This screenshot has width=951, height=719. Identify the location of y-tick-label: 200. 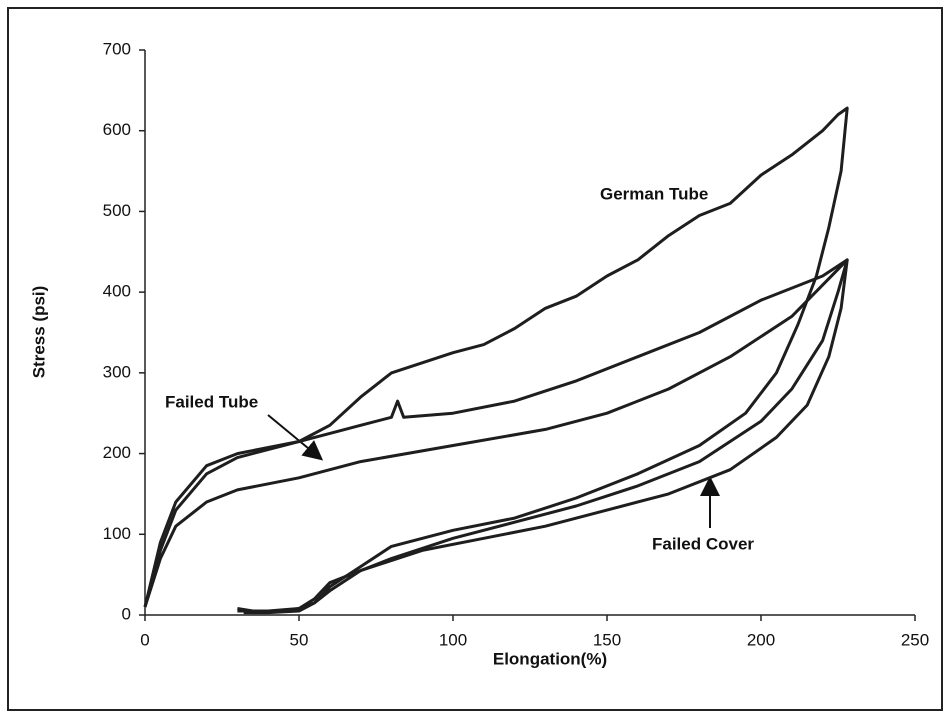
(117, 452).